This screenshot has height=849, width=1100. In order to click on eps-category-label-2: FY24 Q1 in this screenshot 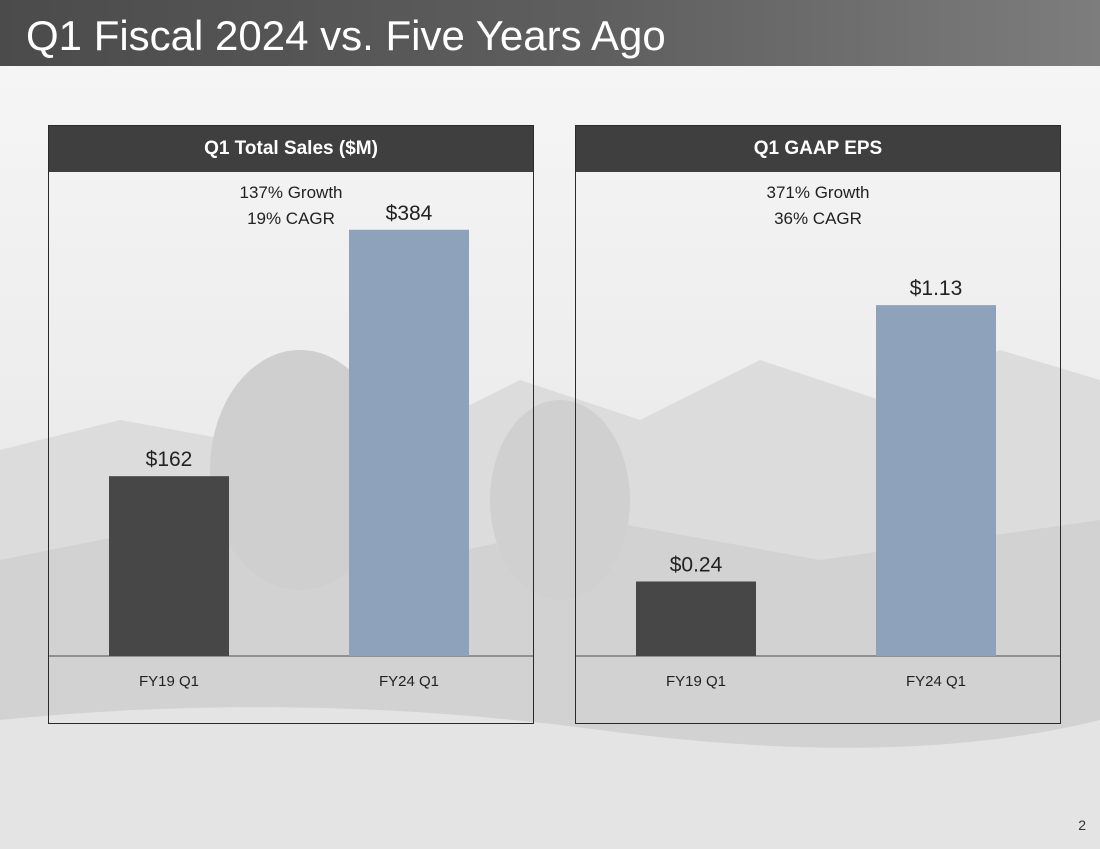, I will do `click(936, 681)`.